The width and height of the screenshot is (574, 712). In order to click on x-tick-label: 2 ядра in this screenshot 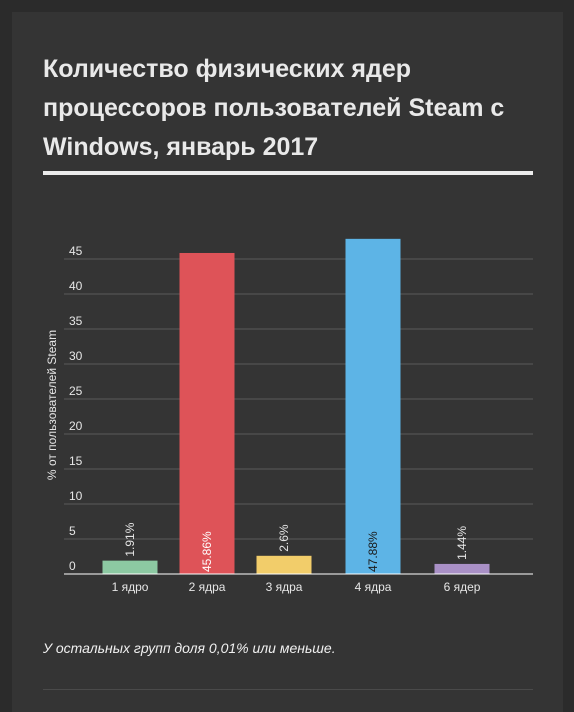, I will do `click(207, 587)`.